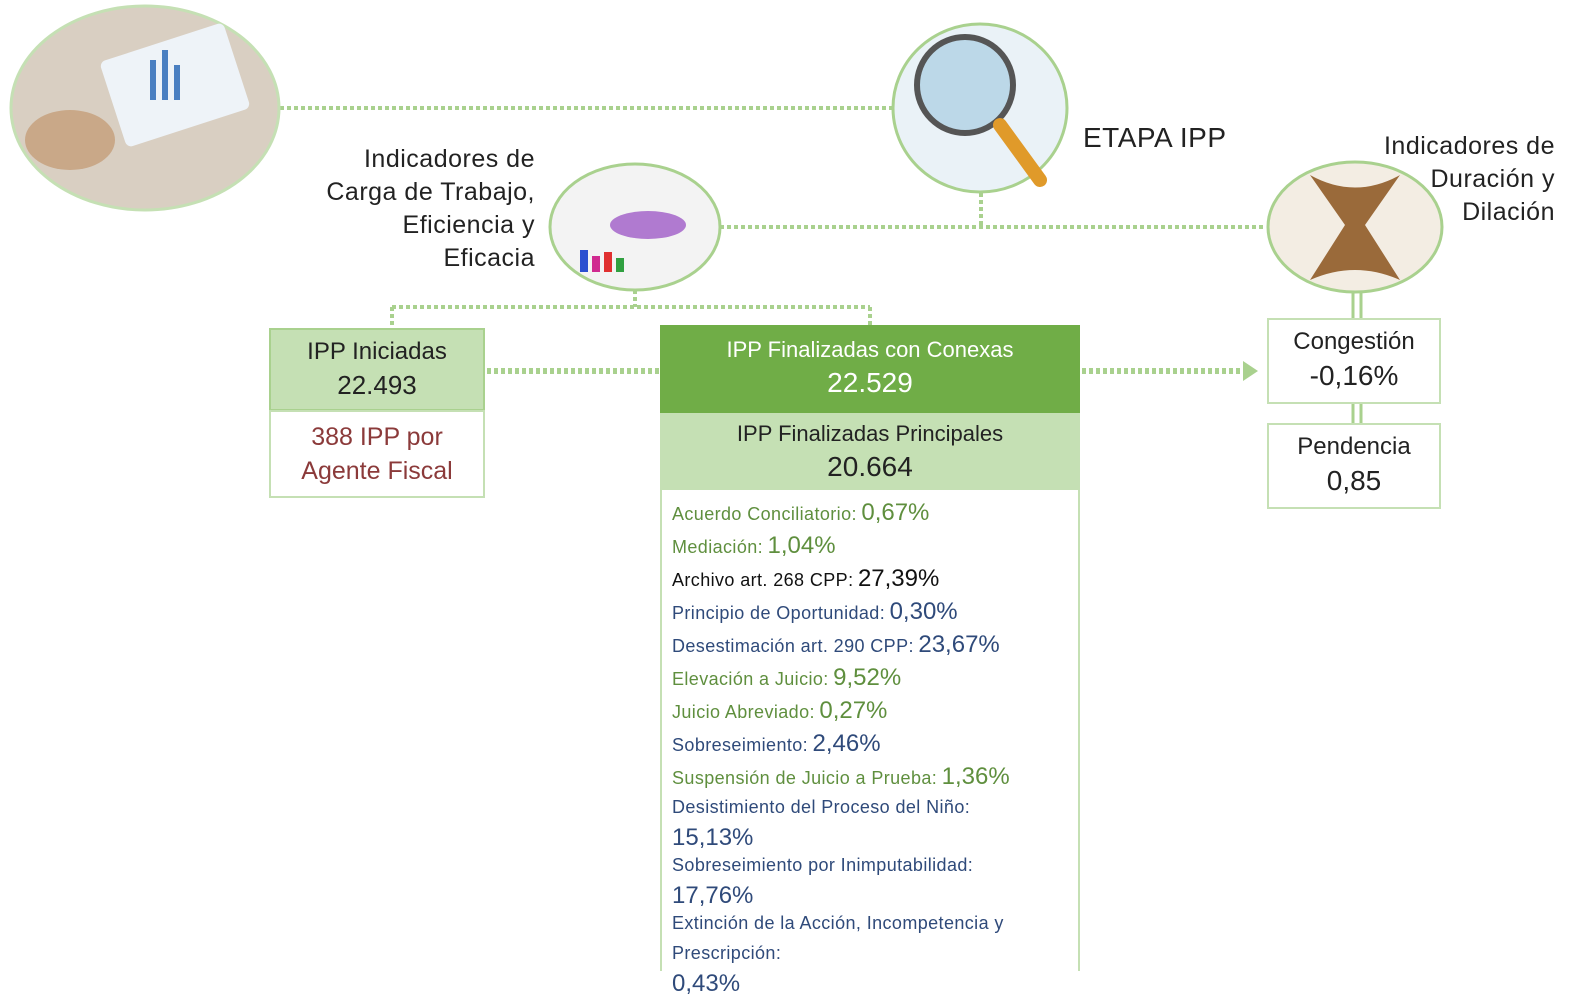  I want to click on box-title: Pendencia, so click(1354, 446).